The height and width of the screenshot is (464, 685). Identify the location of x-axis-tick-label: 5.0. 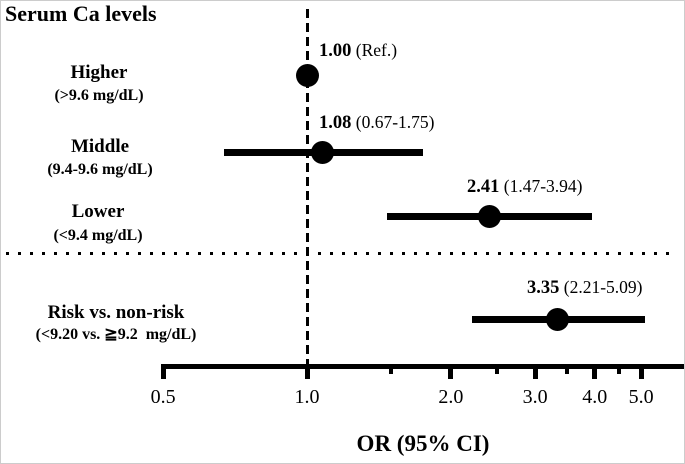
(641, 397).